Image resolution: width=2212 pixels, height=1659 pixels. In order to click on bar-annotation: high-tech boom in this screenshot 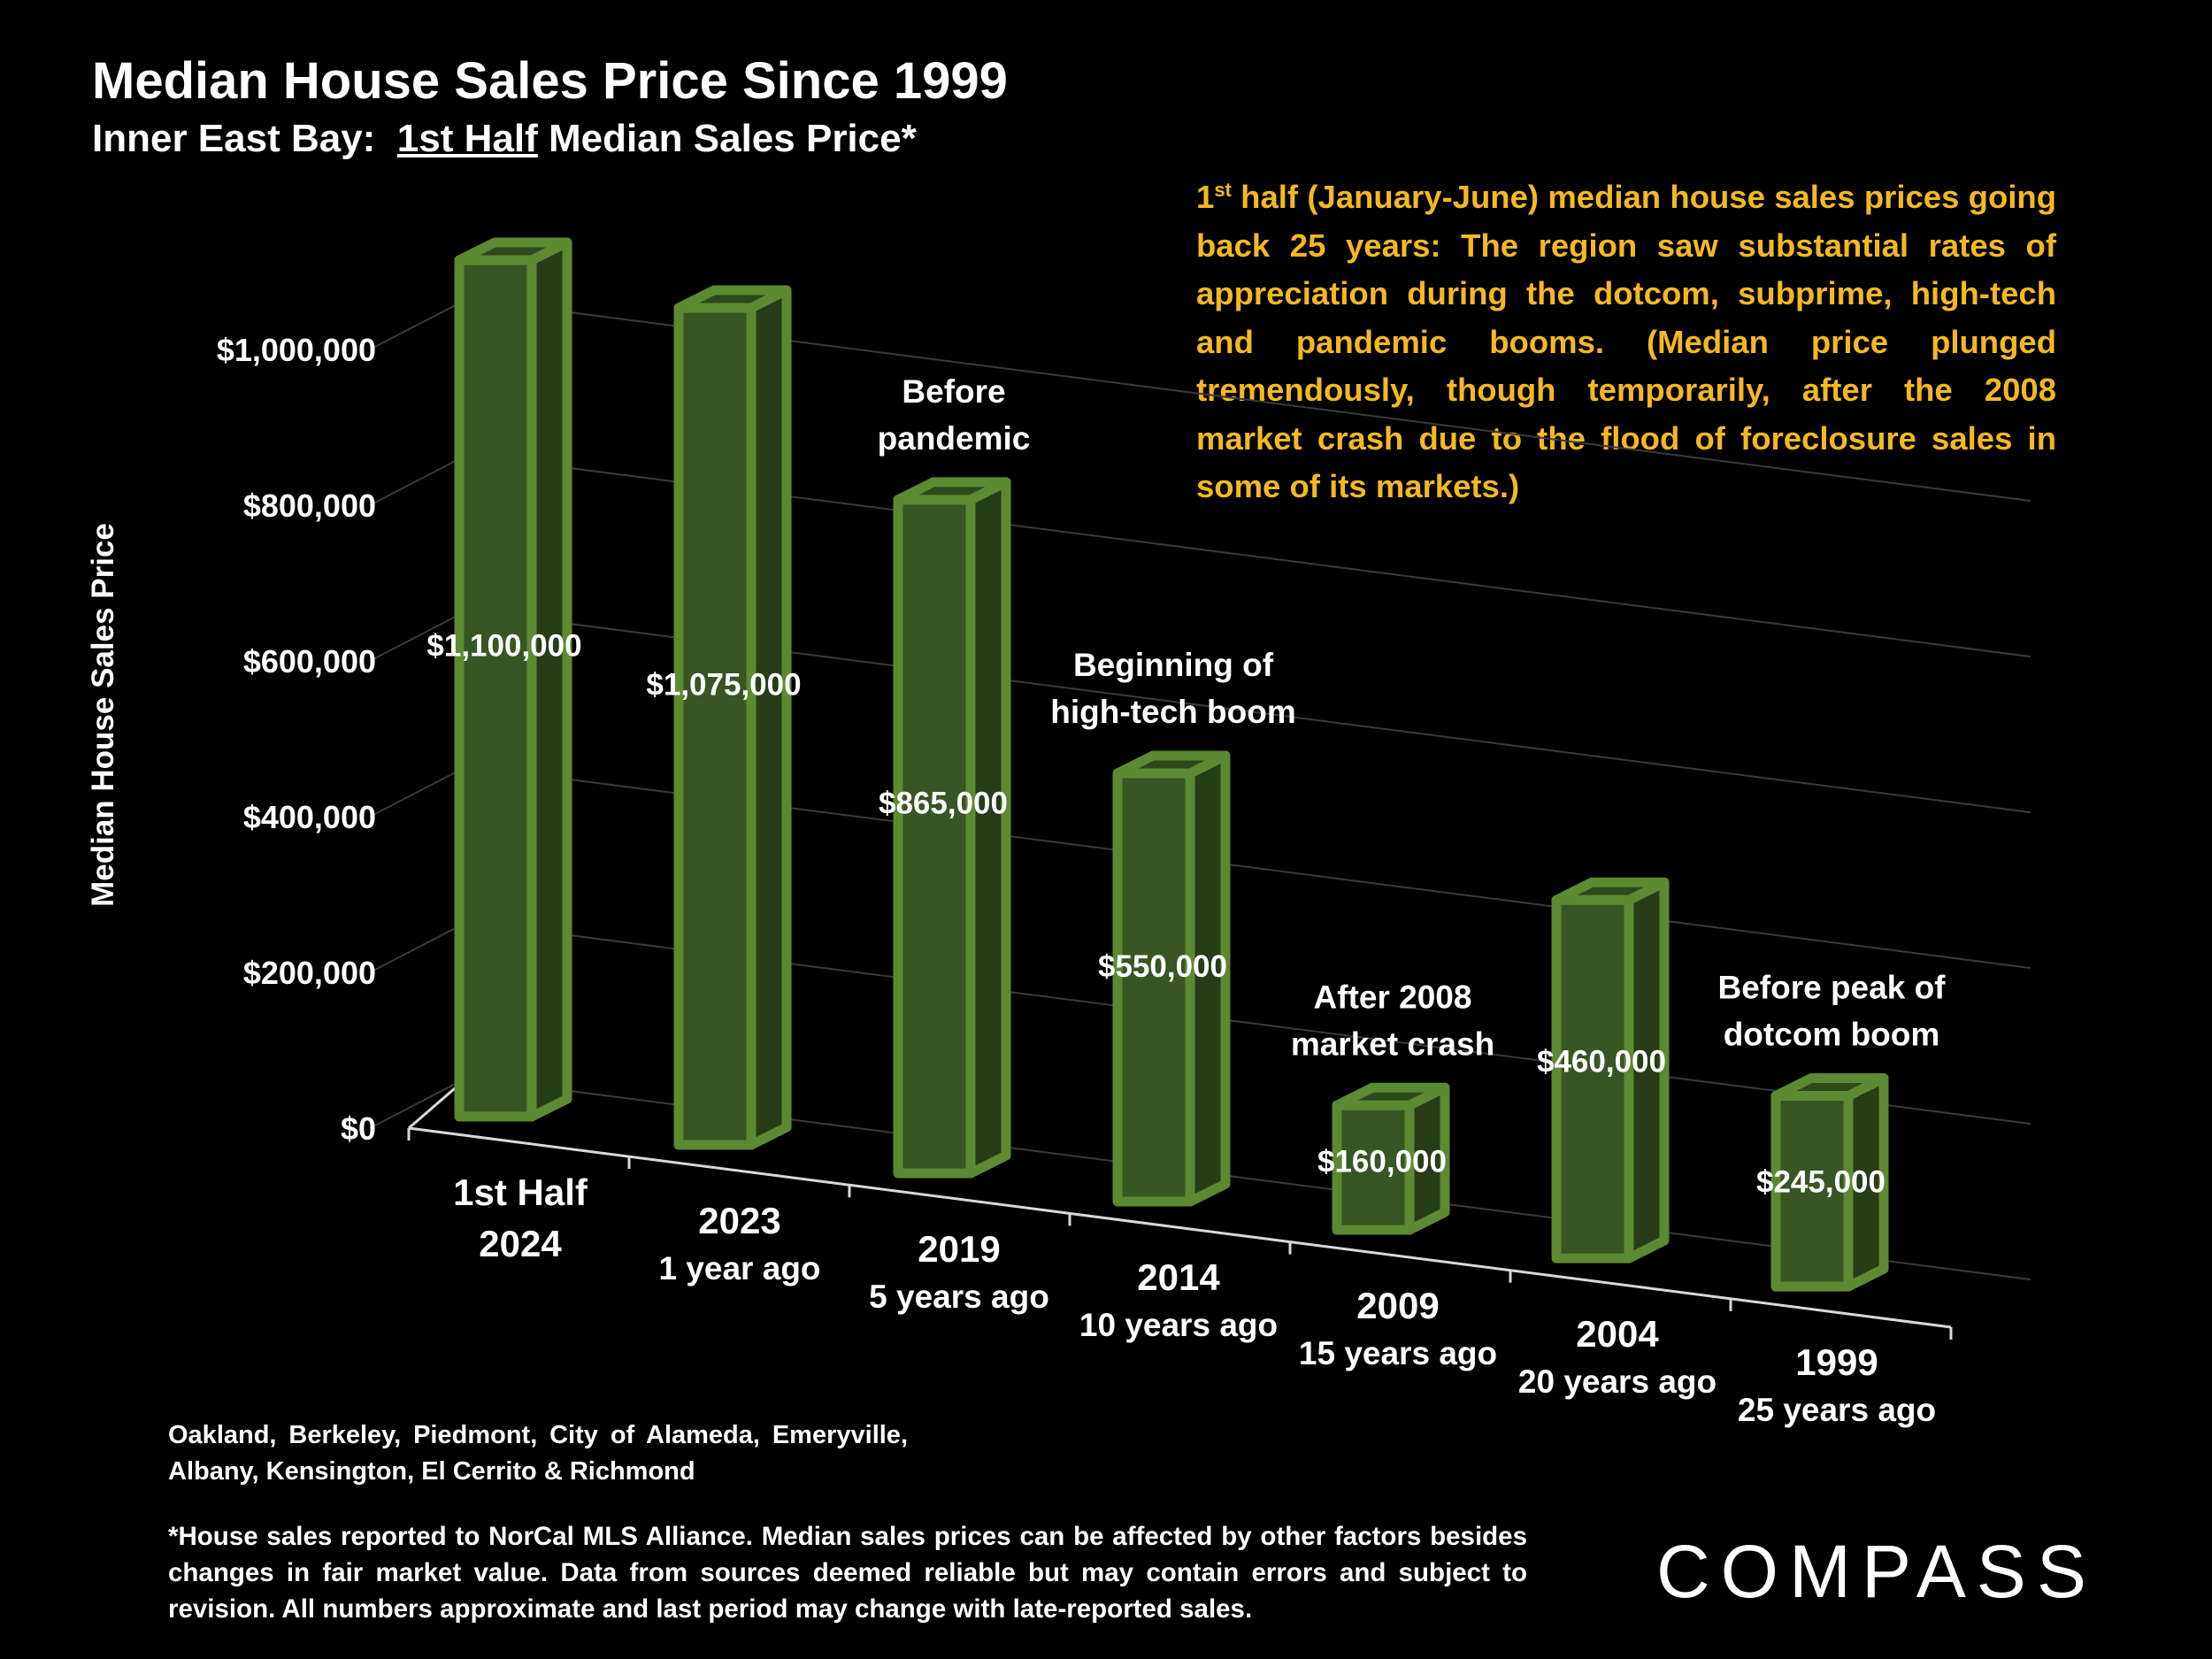, I will do `click(1173, 712)`.